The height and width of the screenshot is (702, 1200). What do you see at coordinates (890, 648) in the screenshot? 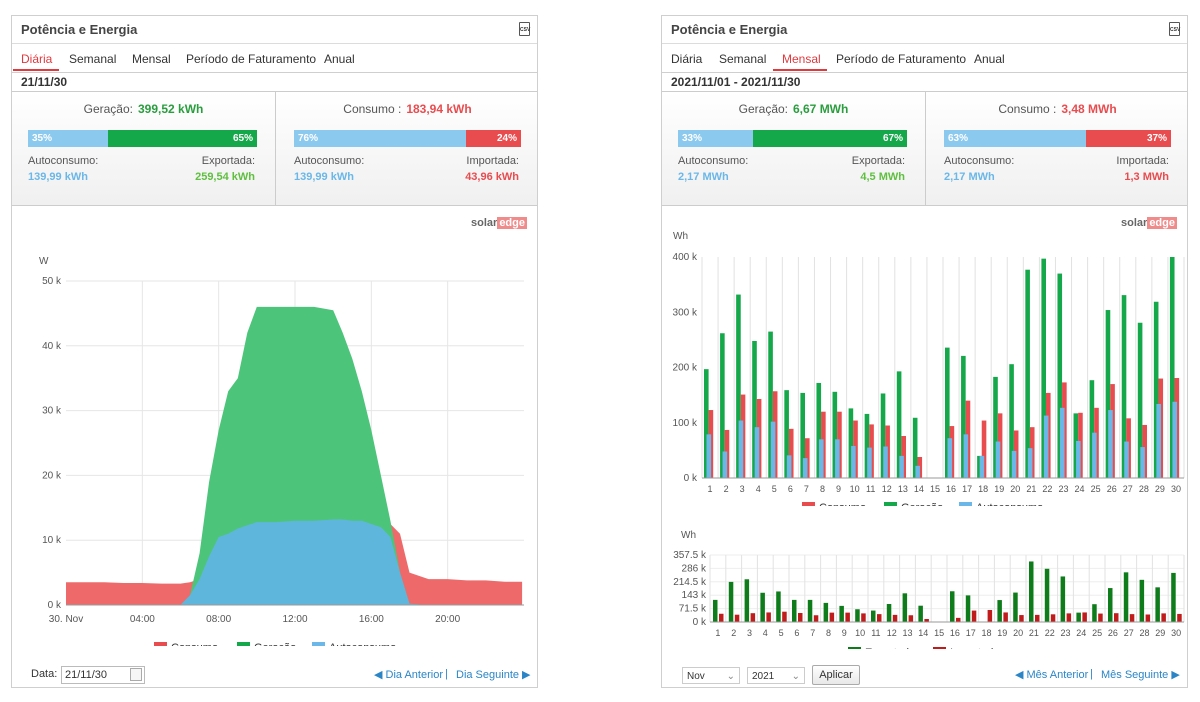
I see `legend-label: Exportada` at bounding box center [890, 648].